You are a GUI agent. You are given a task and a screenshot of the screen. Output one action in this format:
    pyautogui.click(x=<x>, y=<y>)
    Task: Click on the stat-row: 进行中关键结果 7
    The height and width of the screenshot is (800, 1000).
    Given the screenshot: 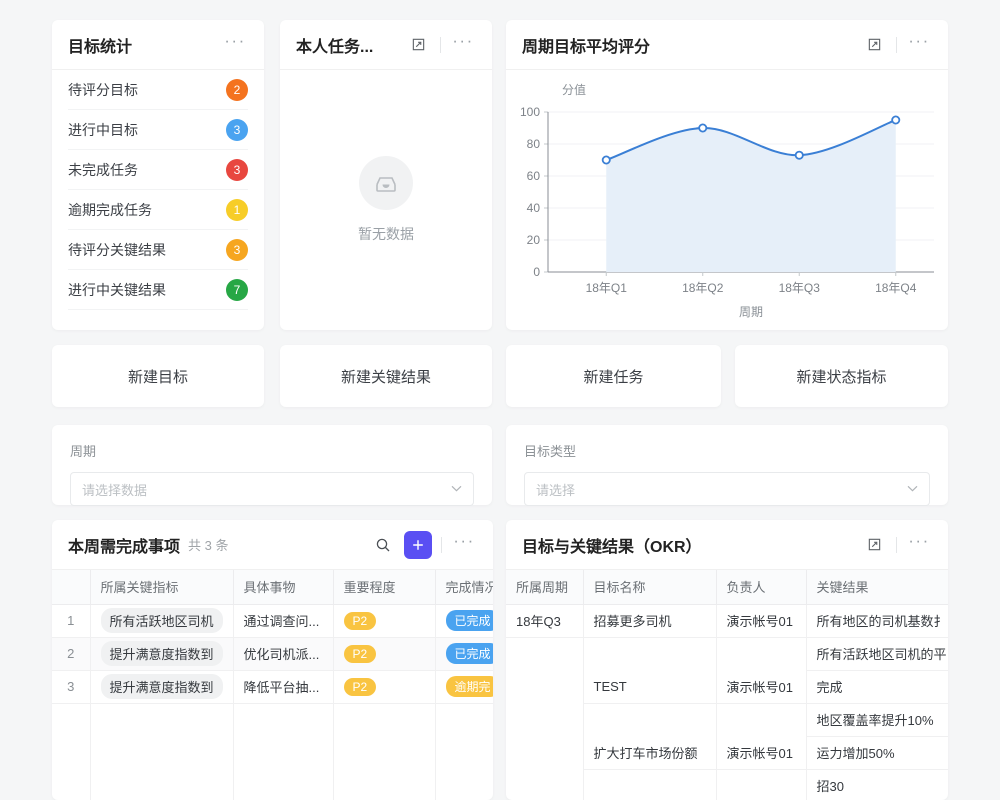 What is the action you would take?
    pyautogui.click(x=158, y=290)
    